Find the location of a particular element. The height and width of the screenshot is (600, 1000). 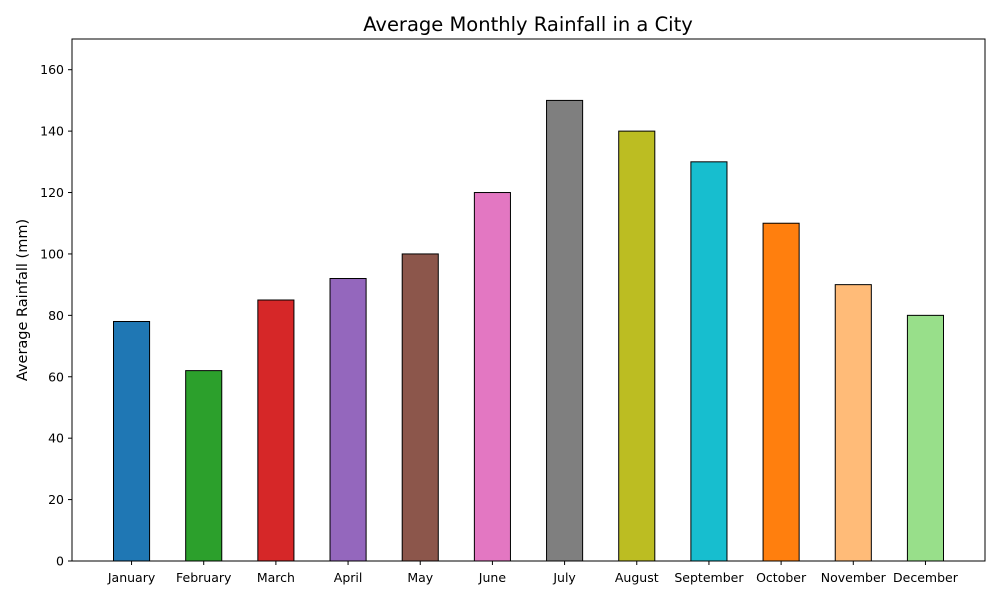

x-tick-label: November is located at coordinates (854, 577).